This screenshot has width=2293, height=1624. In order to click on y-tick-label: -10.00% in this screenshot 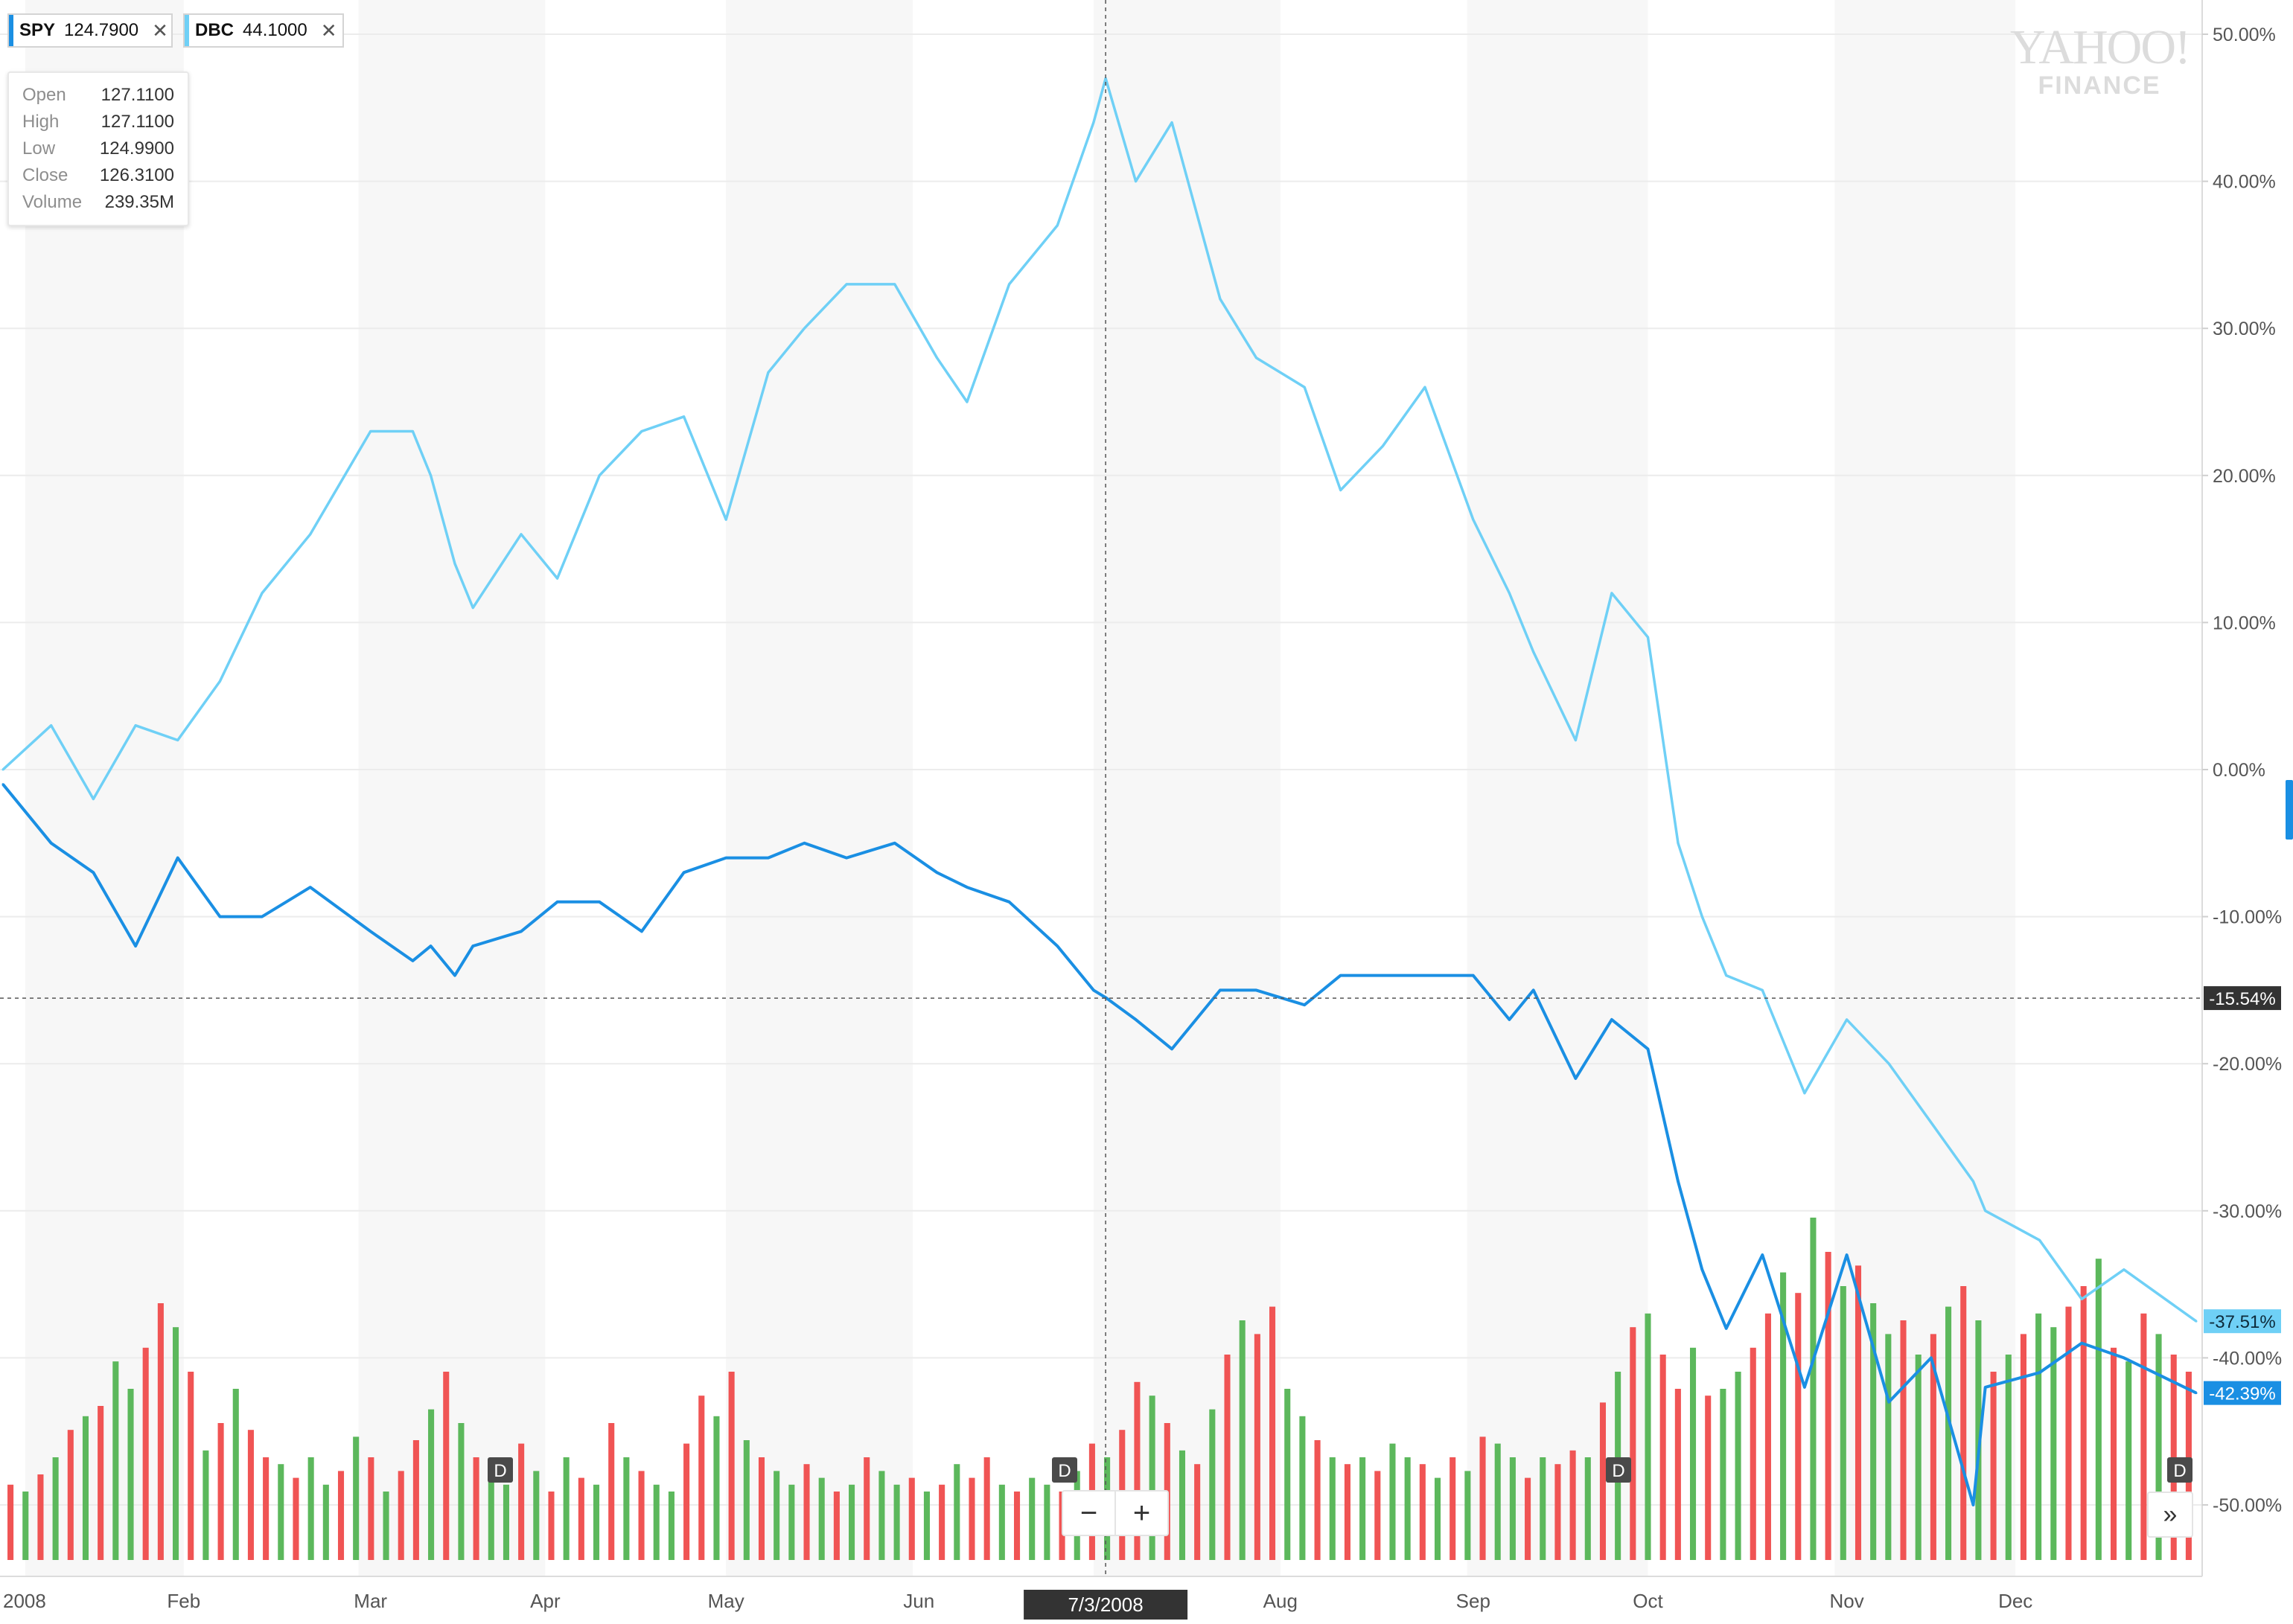, I will do `click(2247, 917)`.